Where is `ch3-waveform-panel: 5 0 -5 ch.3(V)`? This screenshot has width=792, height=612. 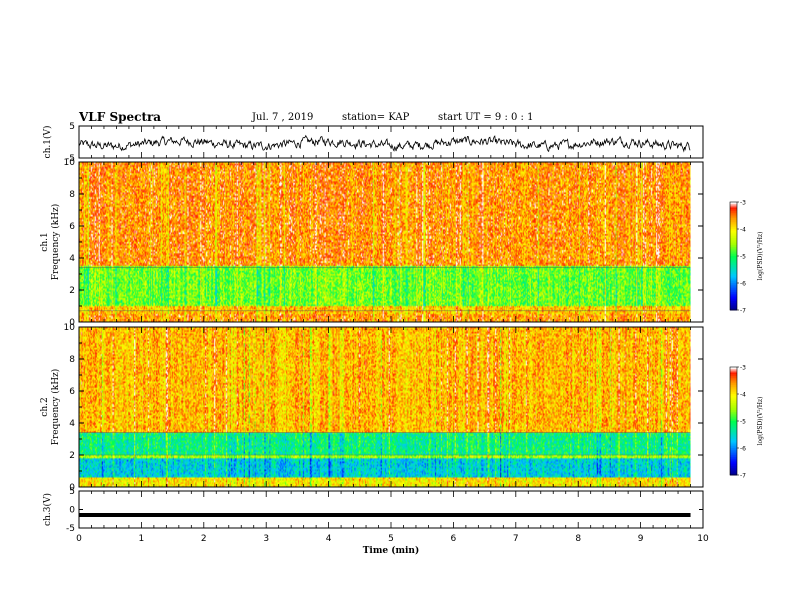
ch3-waveform-panel: 5 0 -5 ch.3(V) is located at coordinates (373, 510).